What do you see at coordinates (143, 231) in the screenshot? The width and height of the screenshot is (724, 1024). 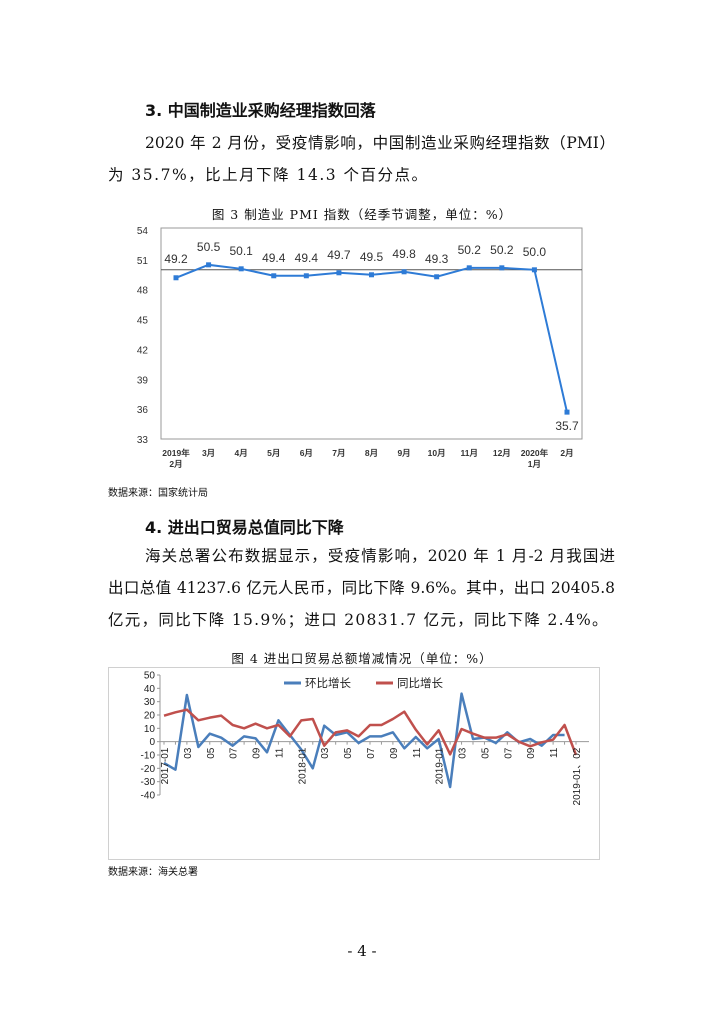 I see `y-tick-label: 54` at bounding box center [143, 231].